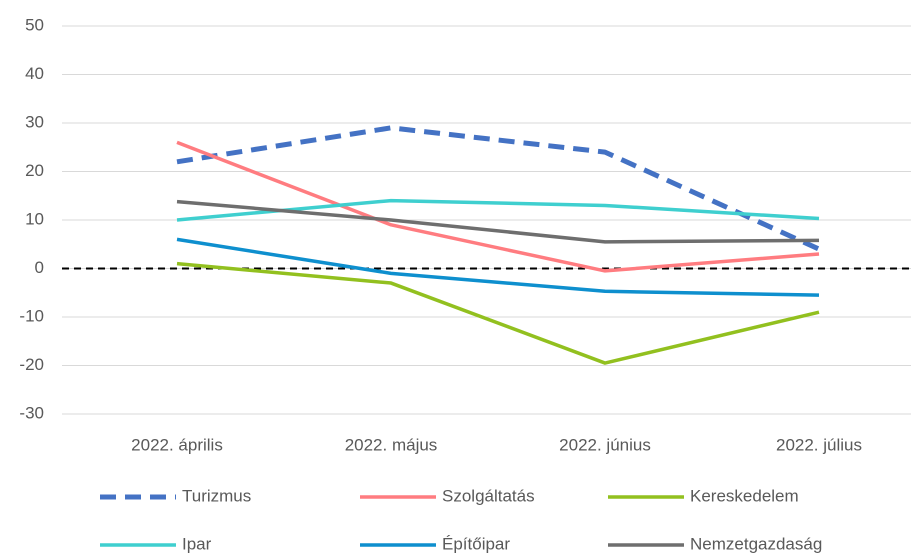 The height and width of the screenshot is (556, 911). Describe the element at coordinates (34, 218) in the screenshot. I see `y-tick-label: 10` at that location.